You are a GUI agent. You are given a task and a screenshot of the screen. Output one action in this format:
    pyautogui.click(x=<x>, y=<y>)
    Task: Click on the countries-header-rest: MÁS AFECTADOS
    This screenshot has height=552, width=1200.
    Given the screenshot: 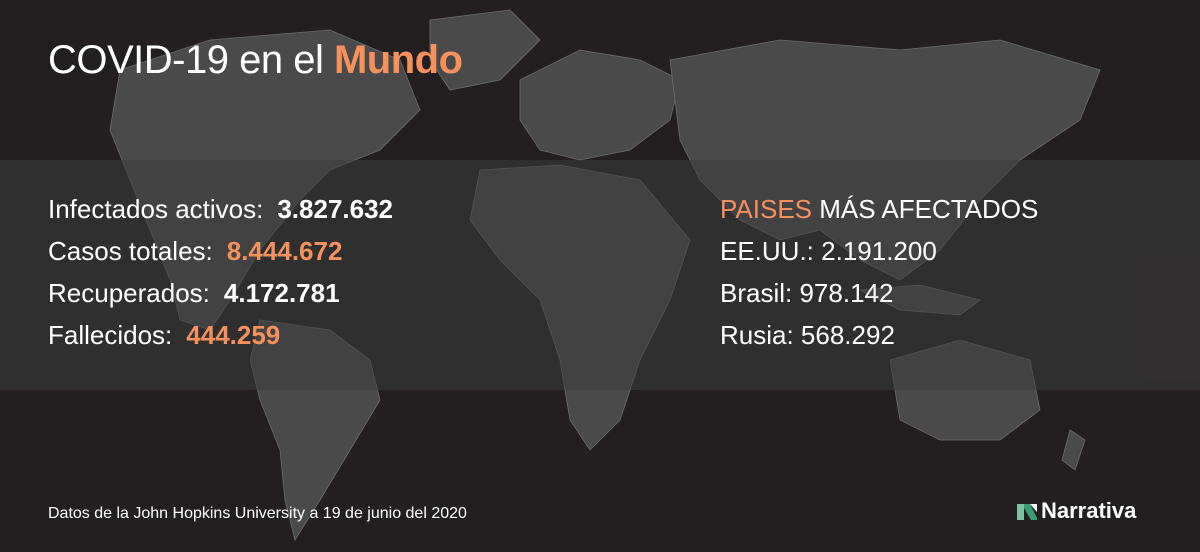 What is the action you would take?
    pyautogui.click(x=929, y=209)
    